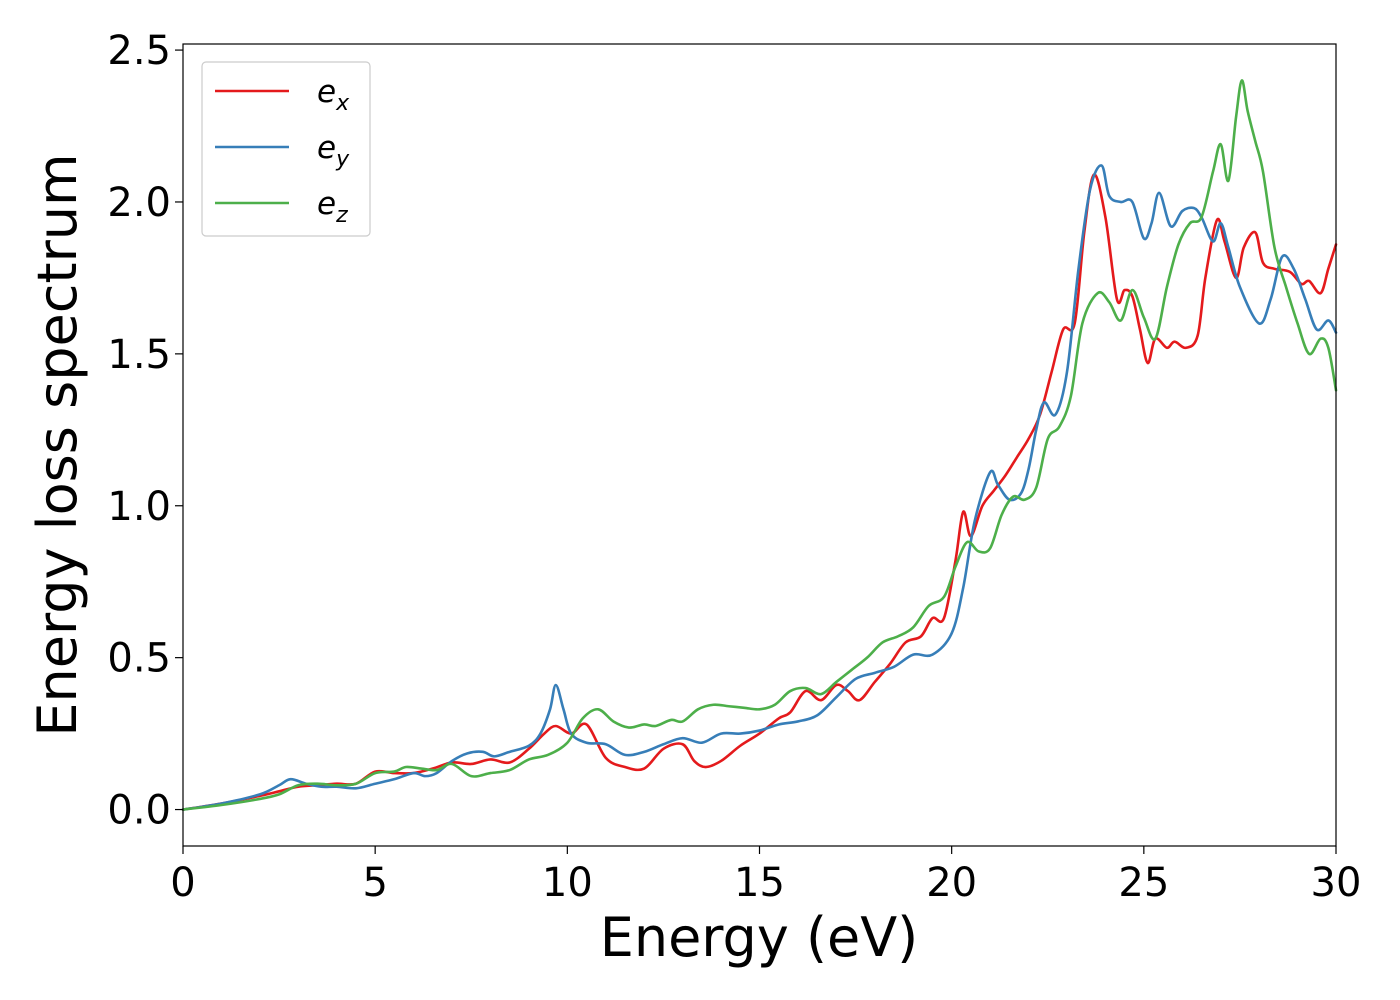  Describe the element at coordinates (374, 883) in the screenshot. I see `x-tick-label: 5` at that location.